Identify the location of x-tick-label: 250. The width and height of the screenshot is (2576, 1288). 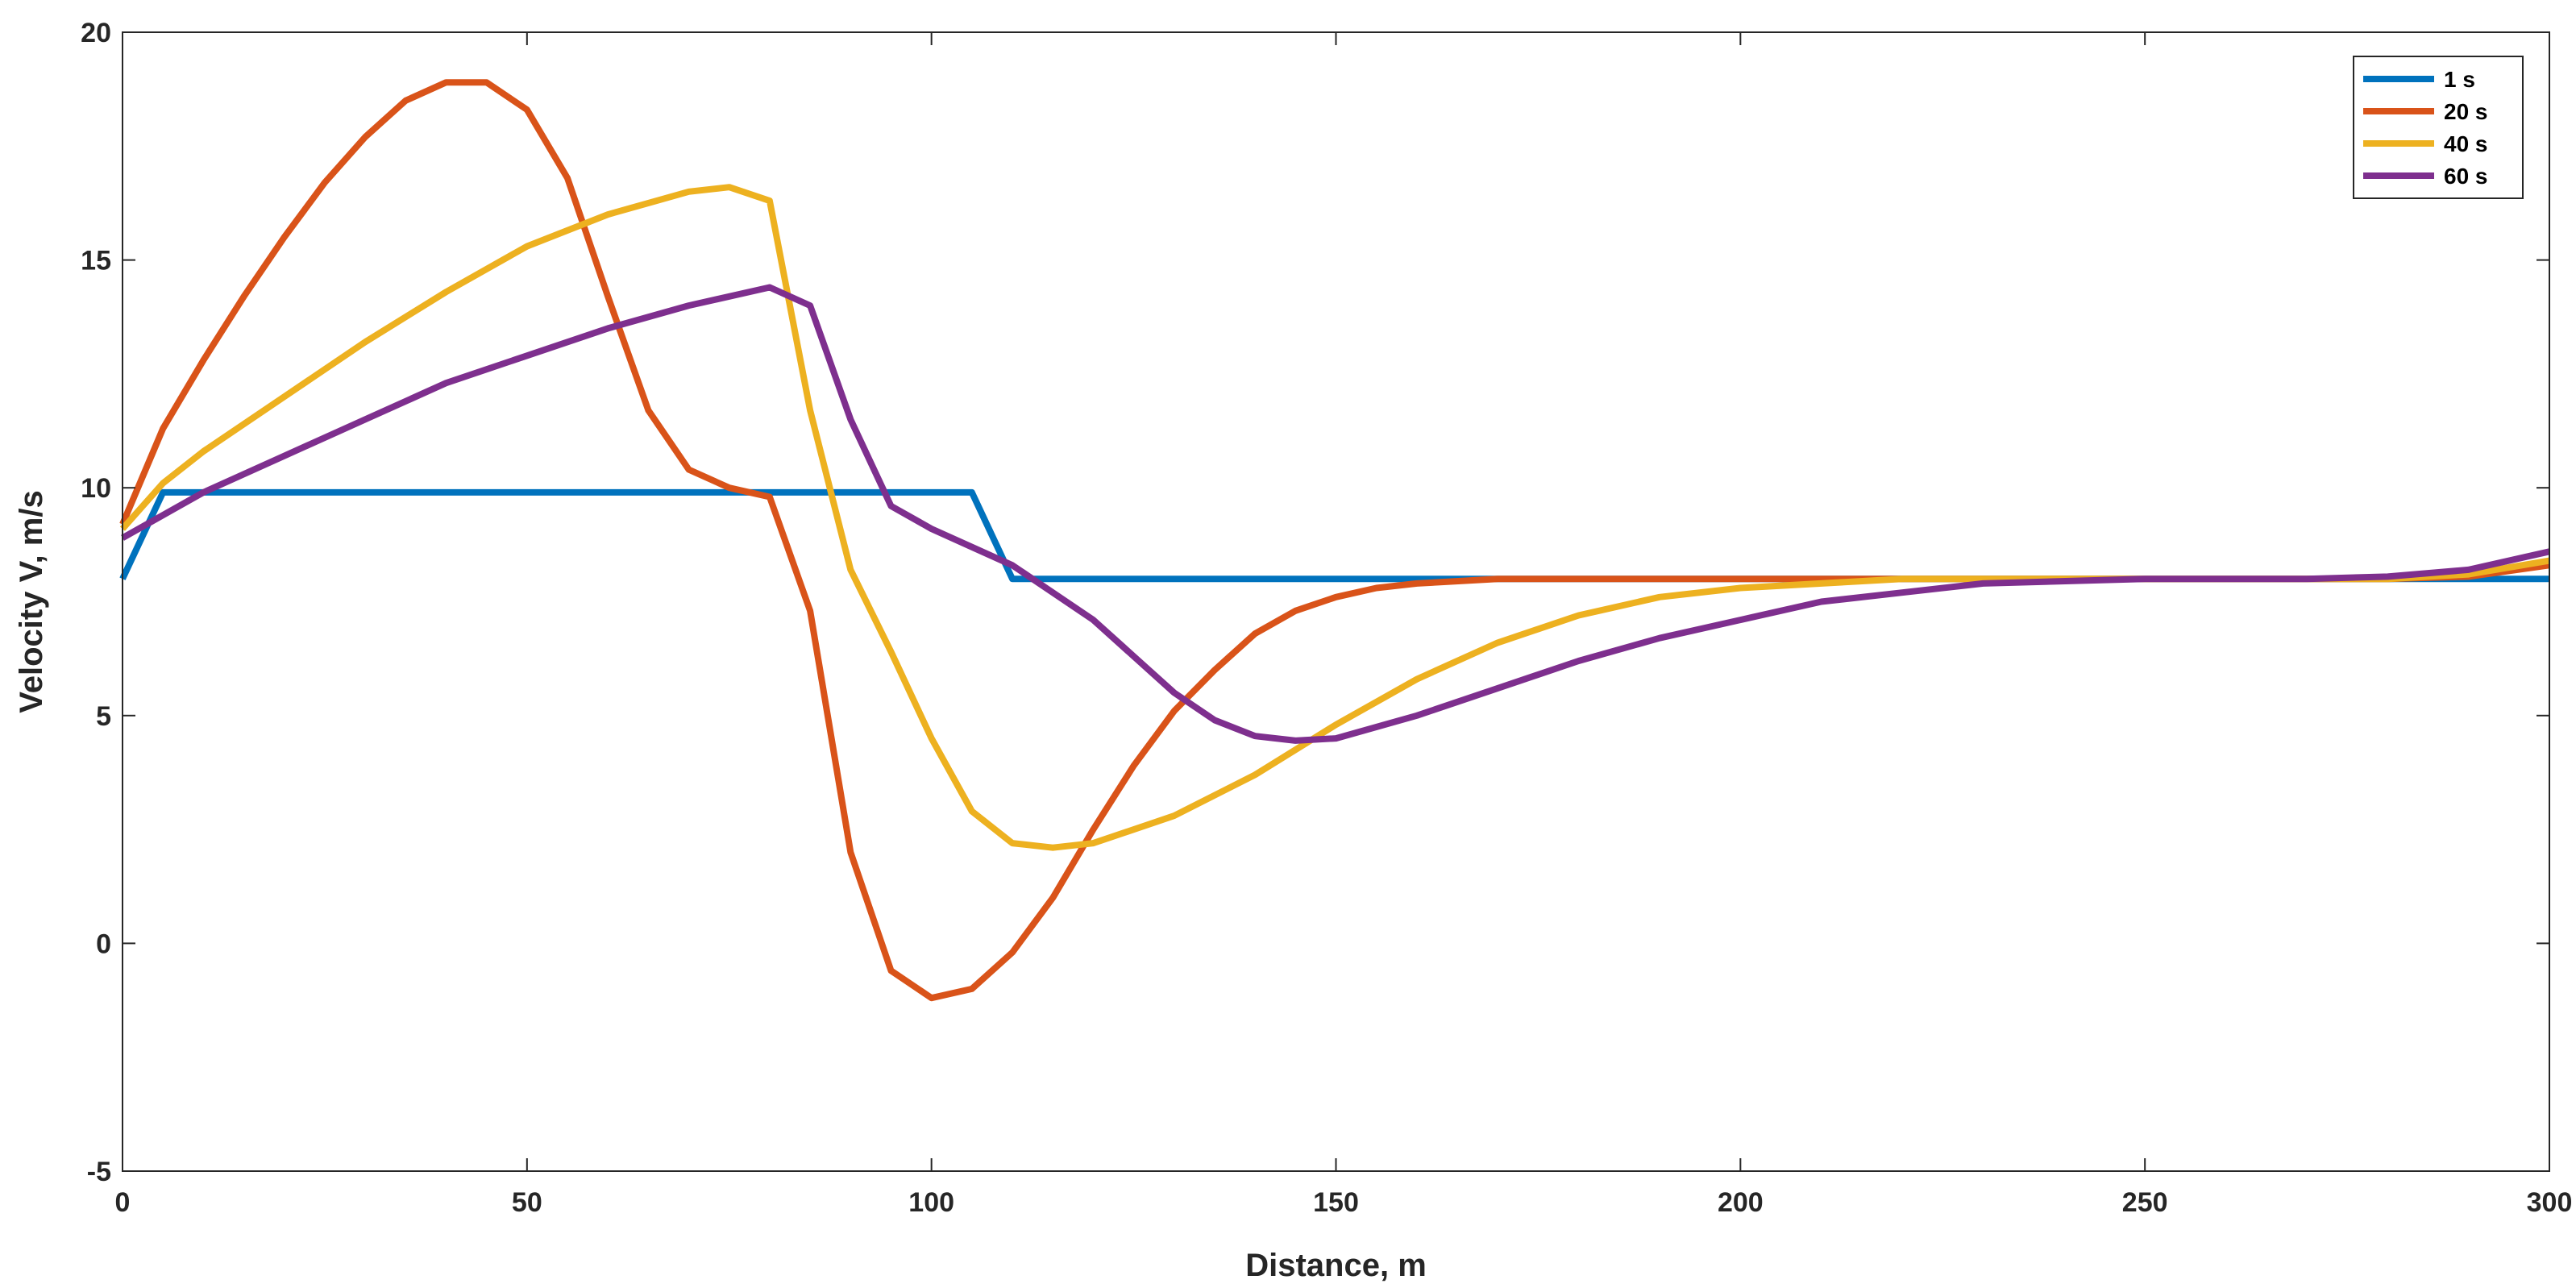
(2145, 1202).